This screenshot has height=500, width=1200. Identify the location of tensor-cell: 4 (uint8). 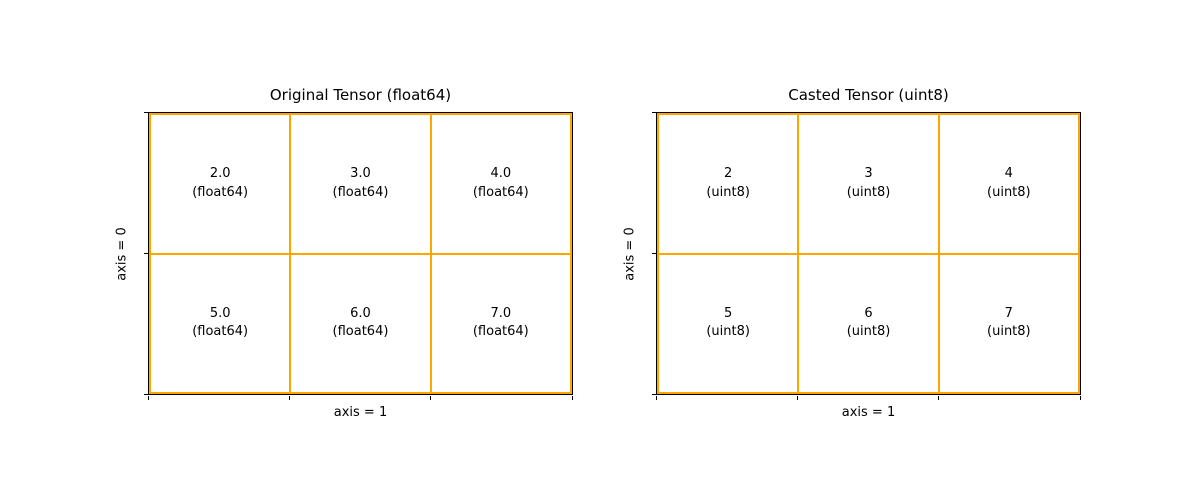
(1008, 184).